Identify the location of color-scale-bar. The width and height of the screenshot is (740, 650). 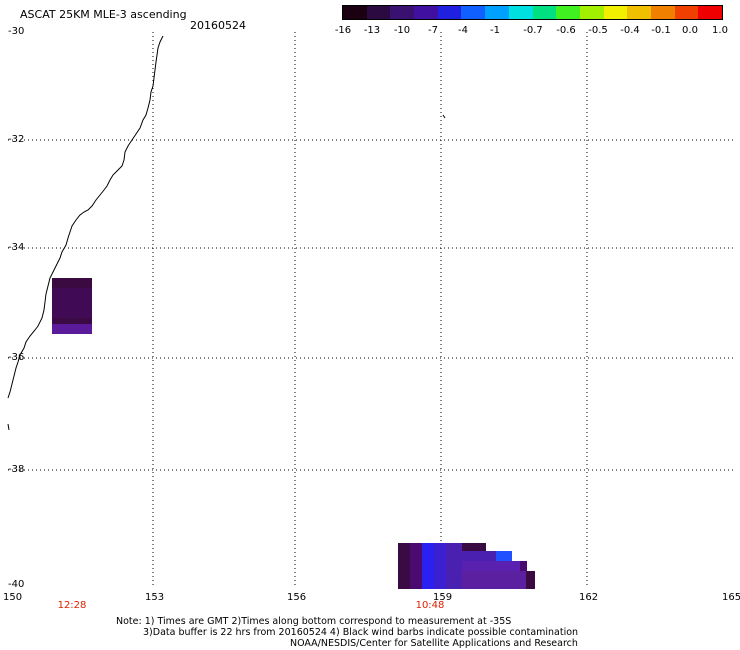
(532, 12).